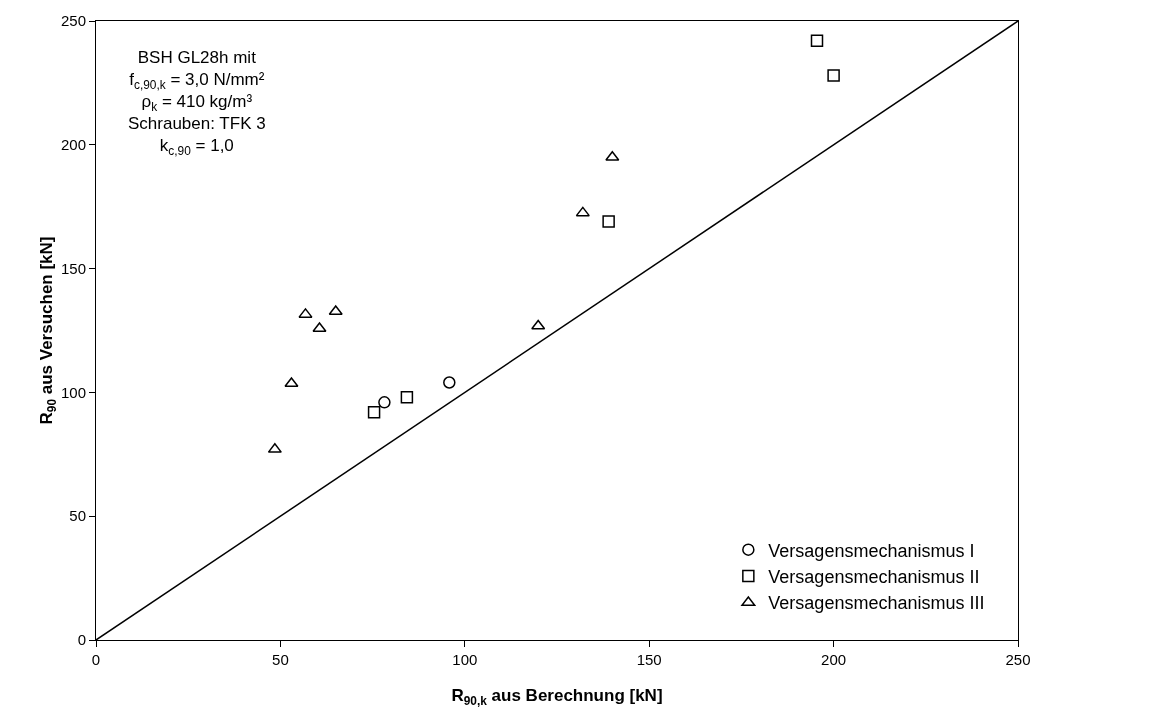  Describe the element at coordinates (81, 640) in the screenshot. I see `y-tick-label: 0` at that location.